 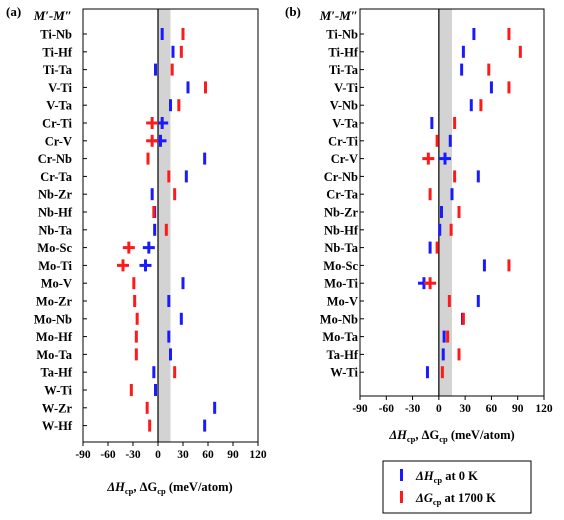 I want to click on category-label: Cr-Ti, so click(x=343, y=141).